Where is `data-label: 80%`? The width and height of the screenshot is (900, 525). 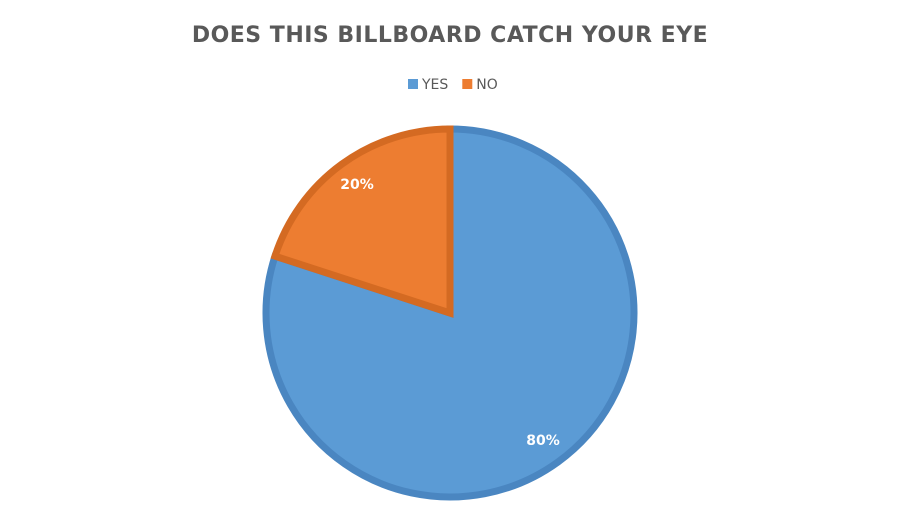
data-label: 80% is located at coordinates (543, 441).